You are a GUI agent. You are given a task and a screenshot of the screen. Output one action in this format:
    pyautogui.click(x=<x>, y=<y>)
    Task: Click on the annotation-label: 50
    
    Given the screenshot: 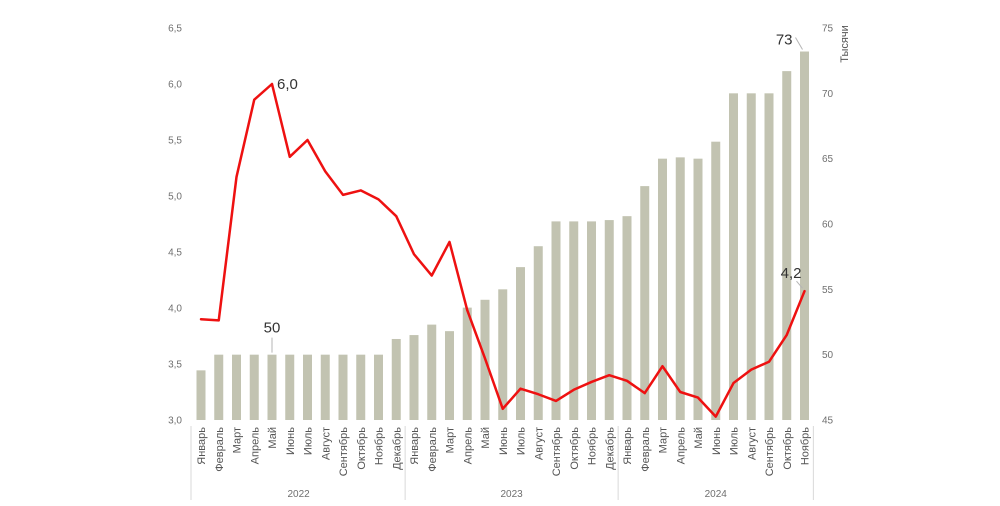 What is the action you would take?
    pyautogui.click(x=272, y=328)
    